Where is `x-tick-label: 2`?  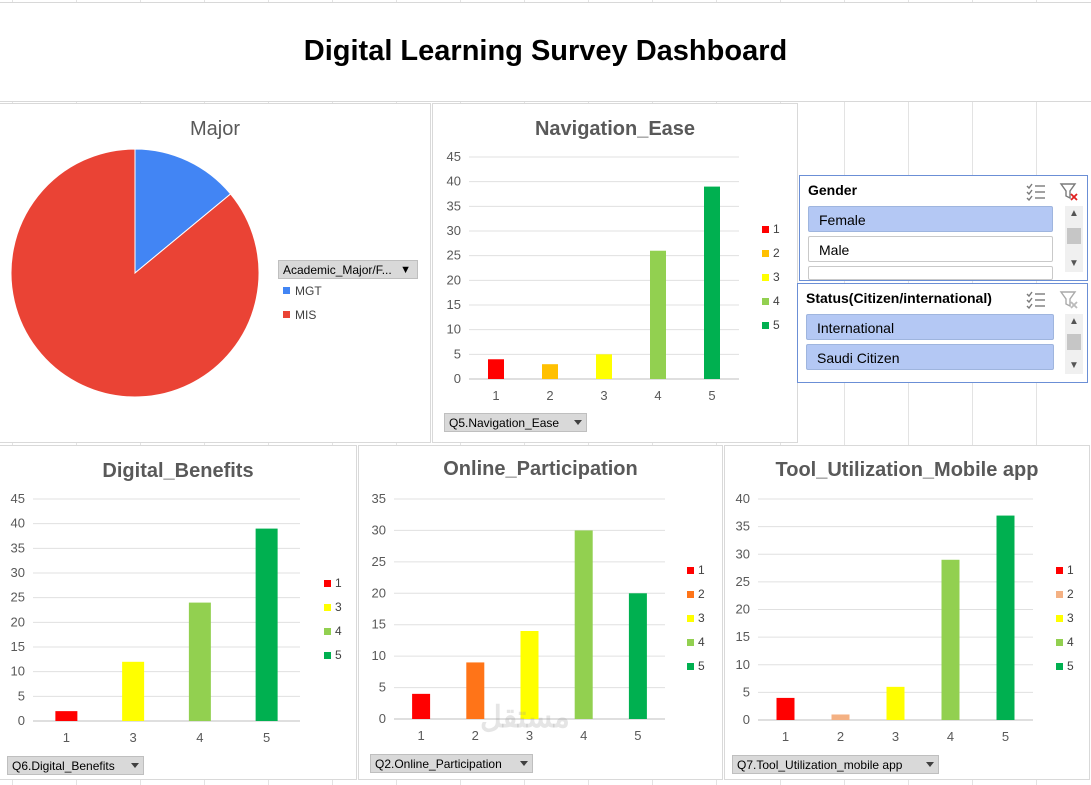 x-tick-label: 2 is located at coordinates (840, 736).